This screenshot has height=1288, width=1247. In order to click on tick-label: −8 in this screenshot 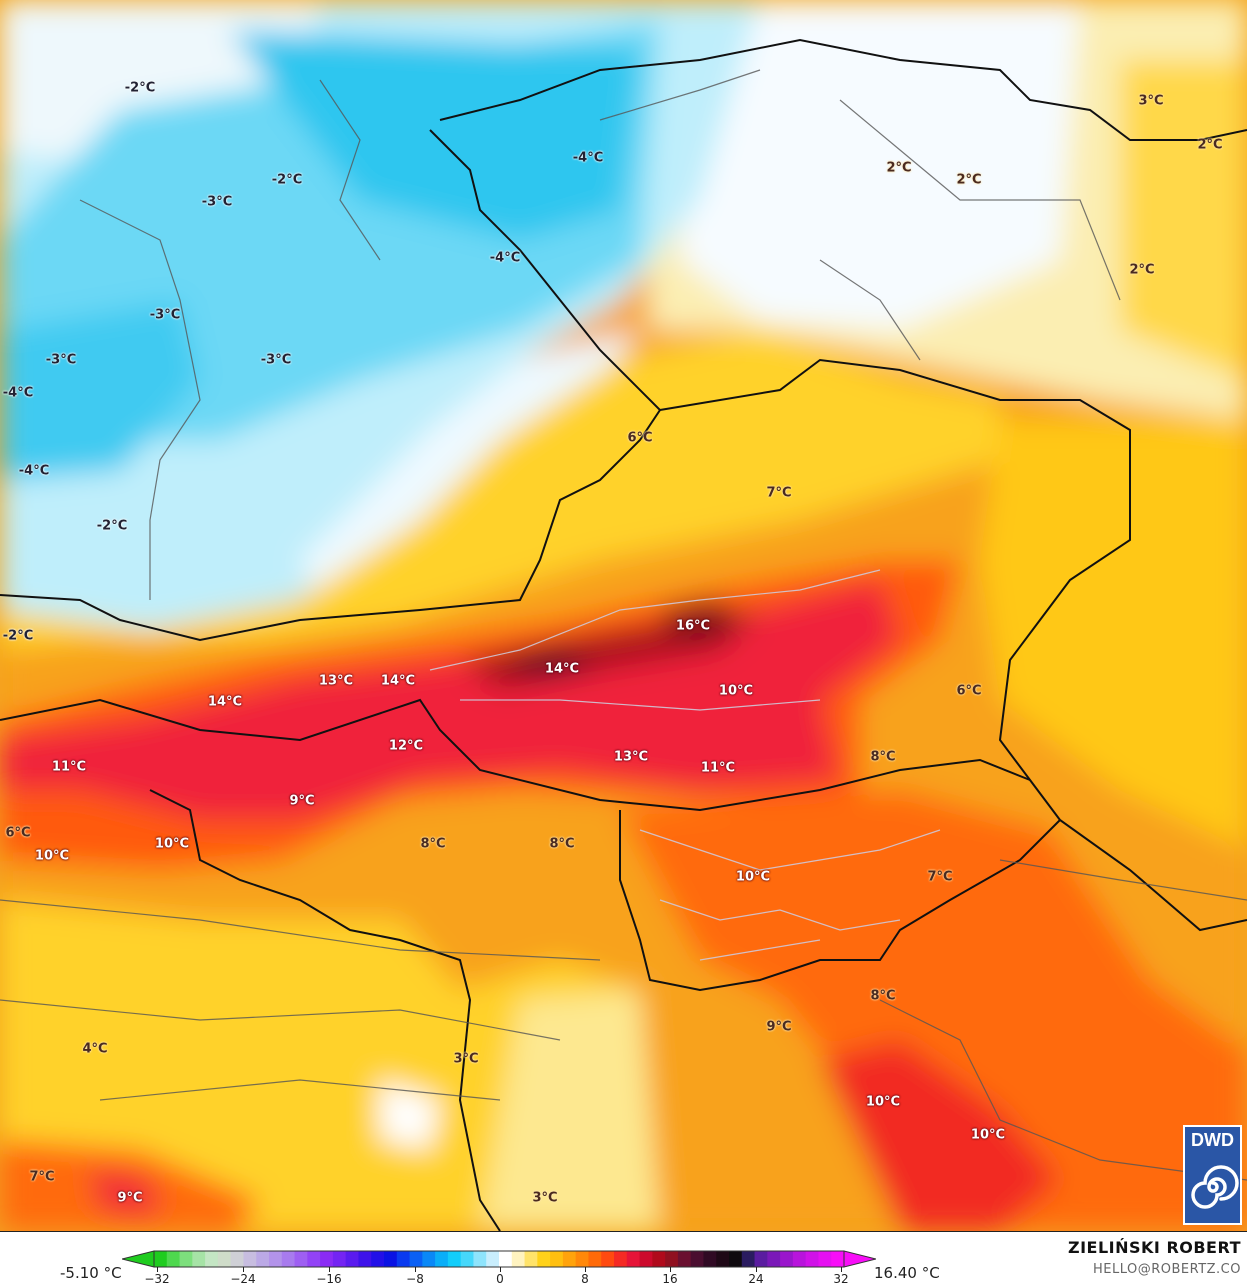, I will do `click(415, 1279)`.